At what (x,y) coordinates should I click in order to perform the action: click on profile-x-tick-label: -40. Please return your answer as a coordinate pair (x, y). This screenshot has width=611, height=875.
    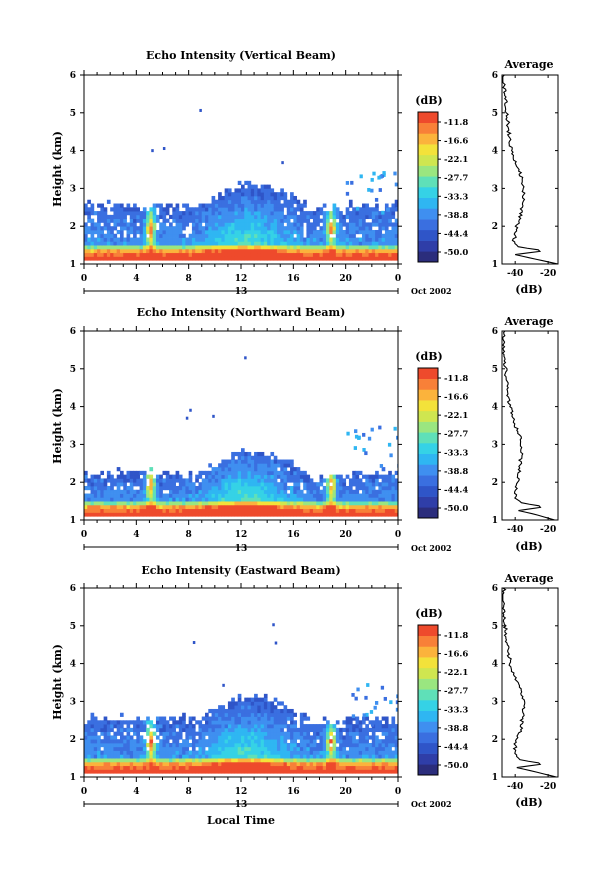
    Looking at the image, I should click on (515, 787).